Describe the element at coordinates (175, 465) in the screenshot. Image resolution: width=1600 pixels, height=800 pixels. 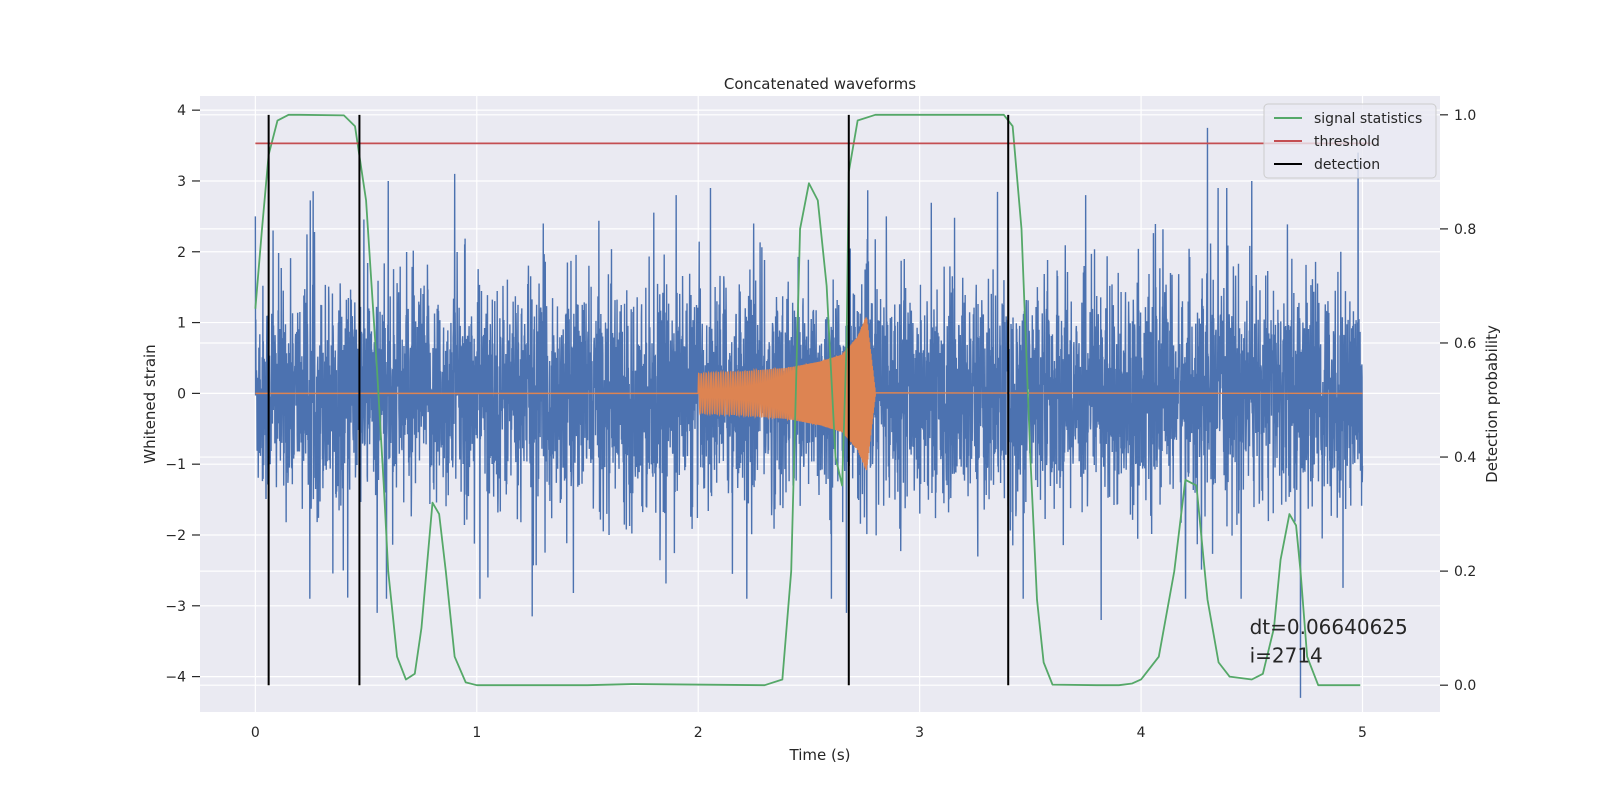
I see `y-tick-label: −1` at that location.